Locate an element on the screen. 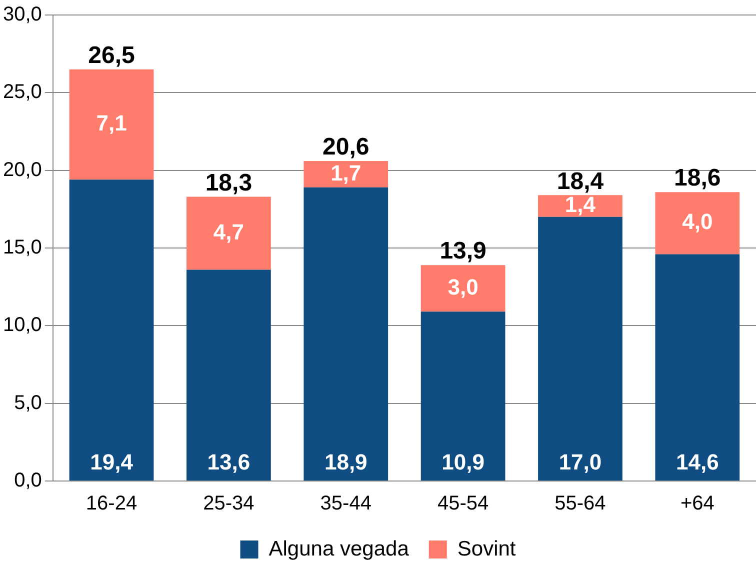 Image resolution: width=756 pixels, height=570 pixels. y-tick-label: 25,0 is located at coordinates (22, 92).